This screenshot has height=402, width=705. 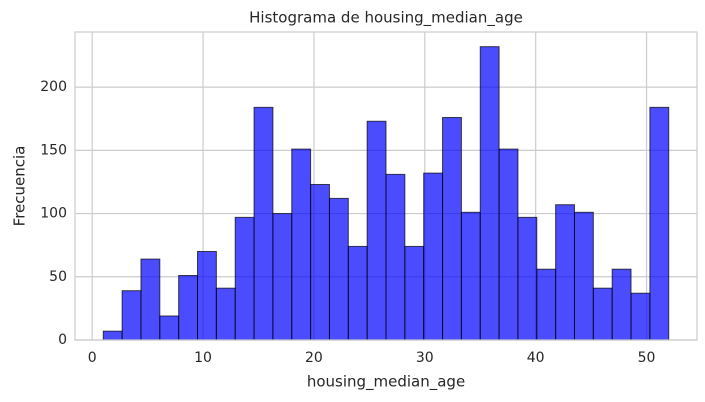 I want to click on x-tick-label: 10, so click(x=203, y=358).